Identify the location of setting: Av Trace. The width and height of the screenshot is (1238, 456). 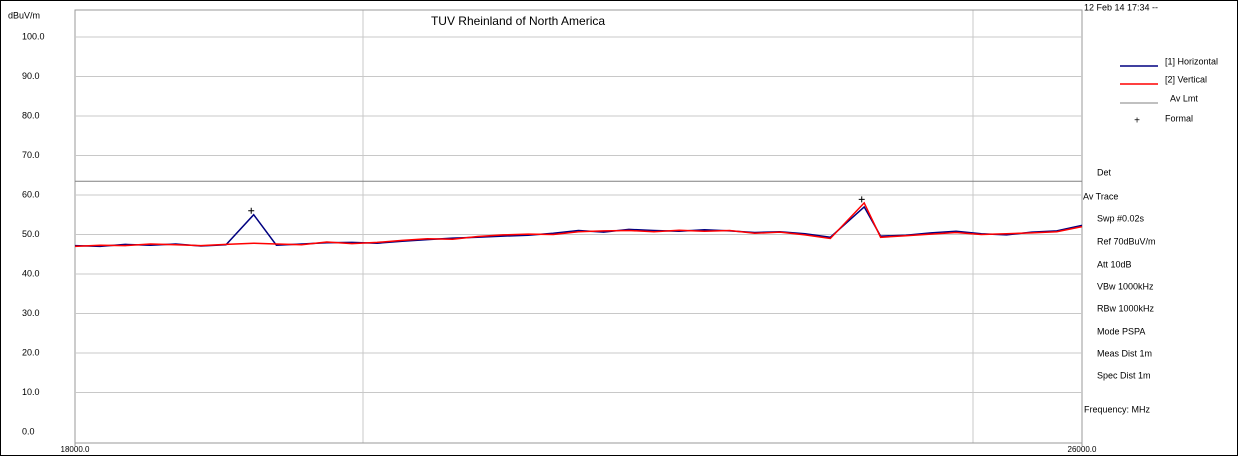
(1100, 196).